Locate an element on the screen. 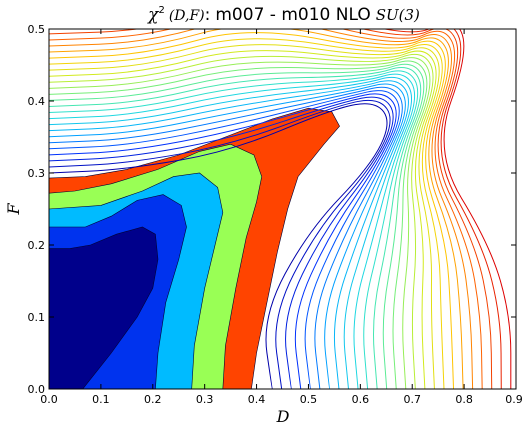  y-tick-label: 0.0 is located at coordinates (37, 389).